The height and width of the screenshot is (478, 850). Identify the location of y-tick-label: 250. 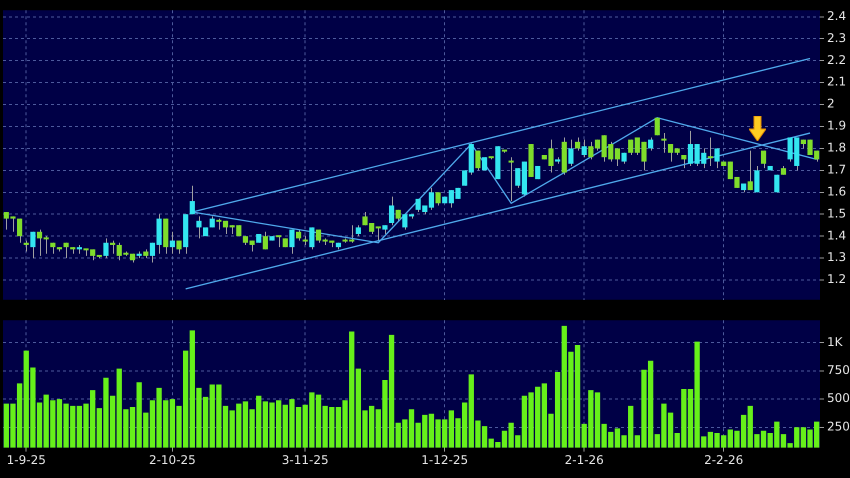
(838, 426).